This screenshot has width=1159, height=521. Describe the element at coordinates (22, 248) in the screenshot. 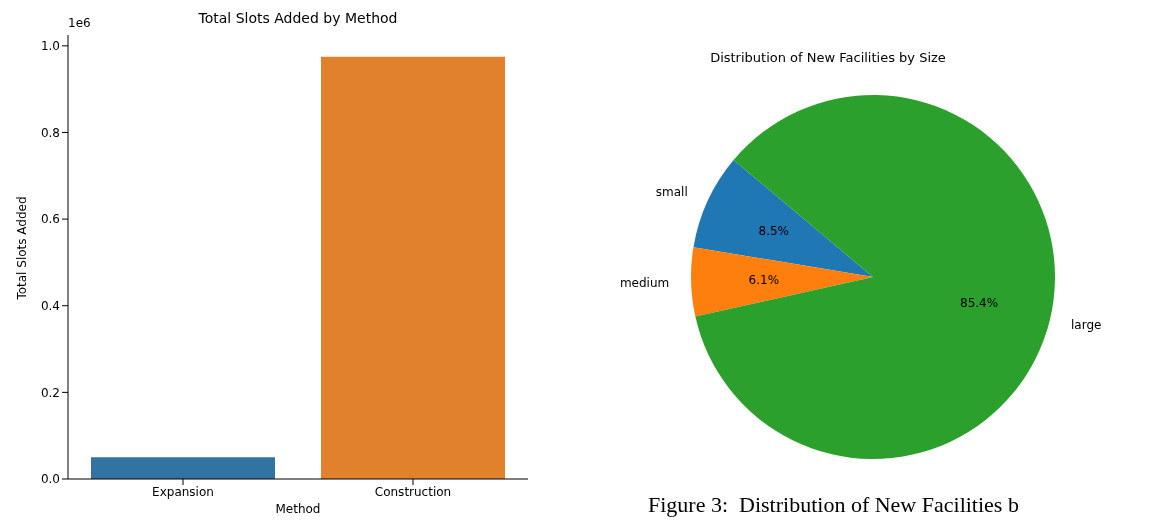

I see `y-axis-title: Total Slots Added` at that location.